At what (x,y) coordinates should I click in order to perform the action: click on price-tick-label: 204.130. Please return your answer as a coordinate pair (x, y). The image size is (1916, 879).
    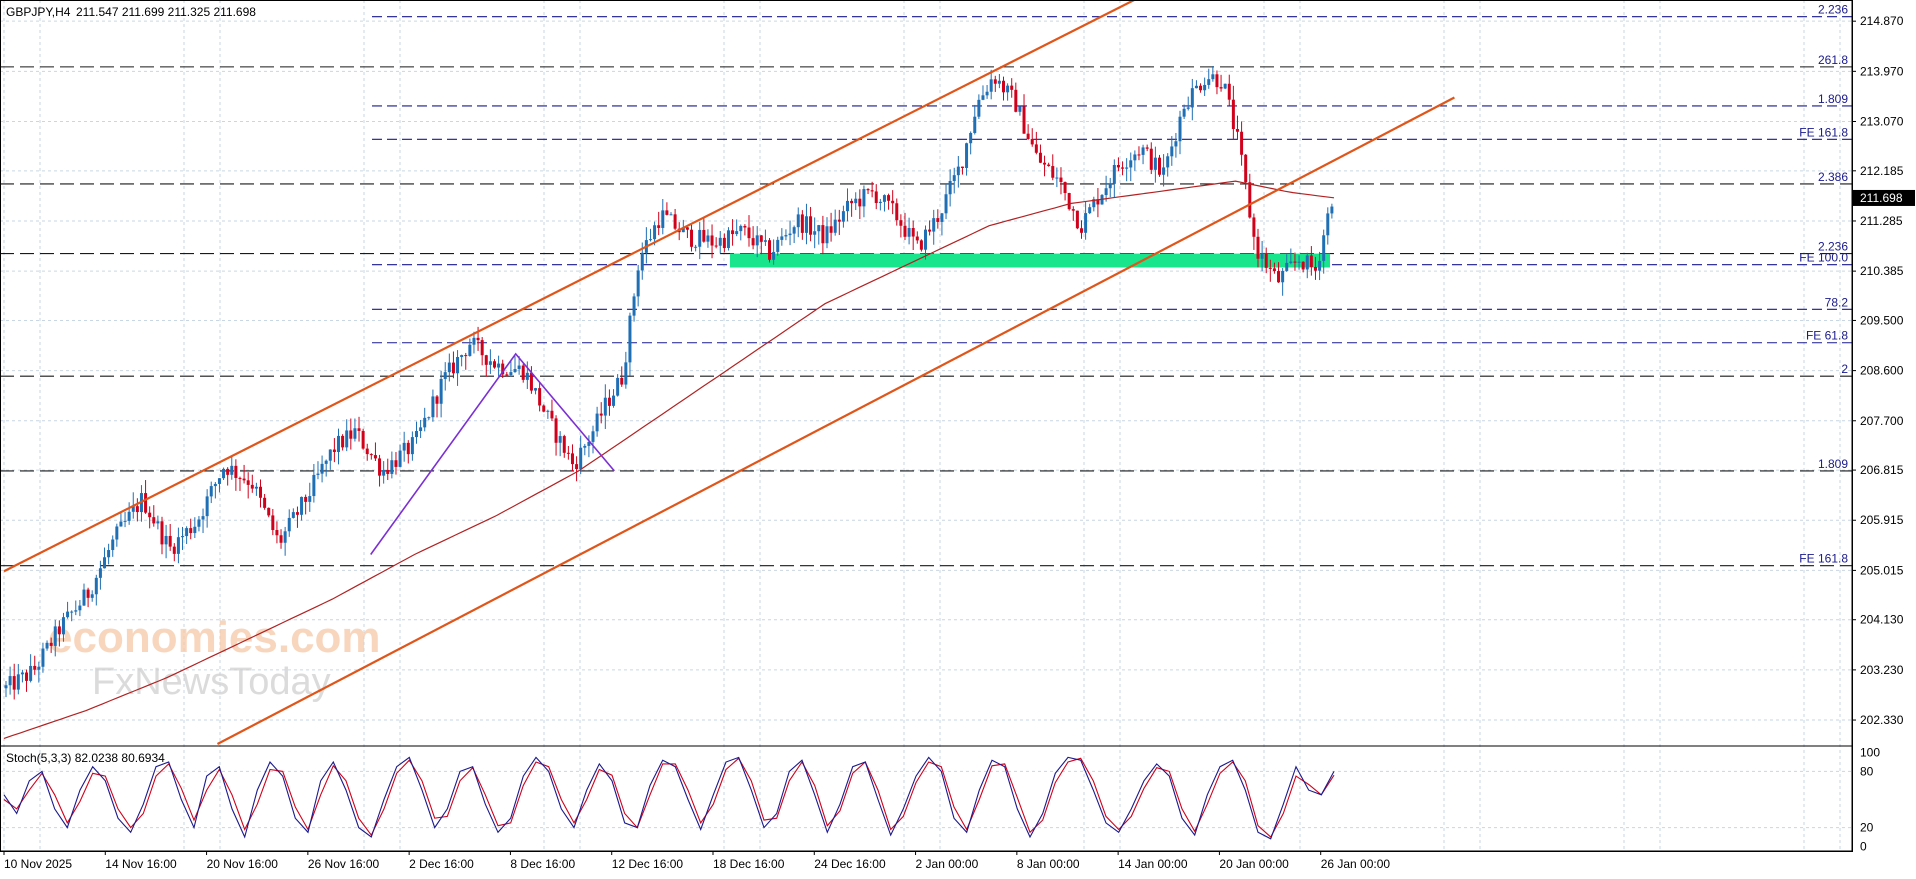
    Looking at the image, I should click on (1882, 620).